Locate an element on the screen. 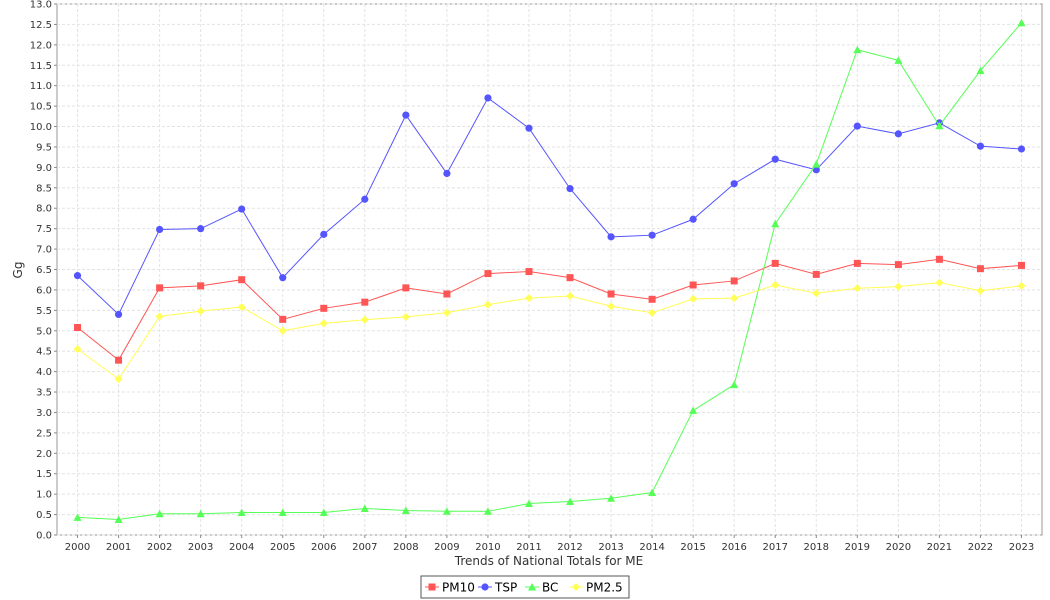  legend-item-bc: BC is located at coordinates (541, 588).